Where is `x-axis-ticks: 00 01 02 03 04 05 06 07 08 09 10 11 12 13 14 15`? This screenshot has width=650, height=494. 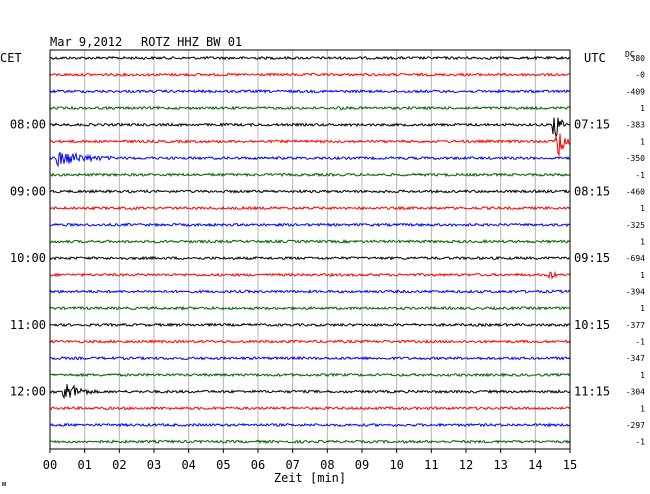 x-axis-ticks: 00 01 02 03 04 05 06 07 08 09 10 11 12 13 14 15 is located at coordinates (310, 460).